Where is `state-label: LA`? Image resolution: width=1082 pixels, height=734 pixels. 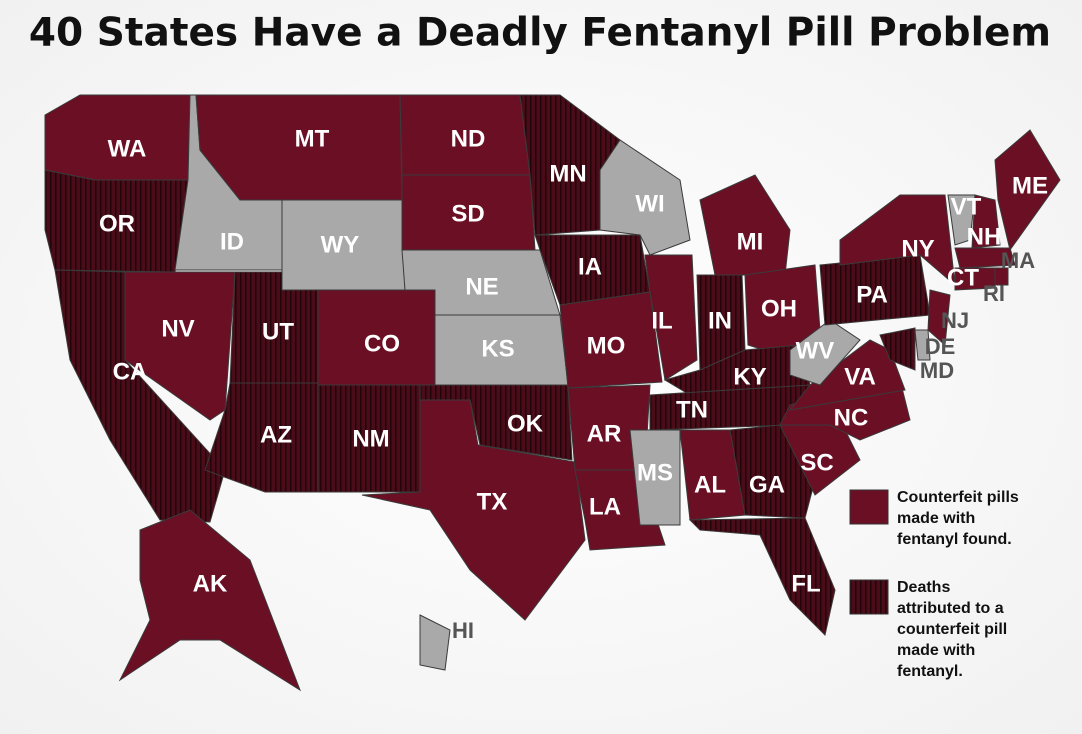
state-label: LA is located at coordinates (605, 506).